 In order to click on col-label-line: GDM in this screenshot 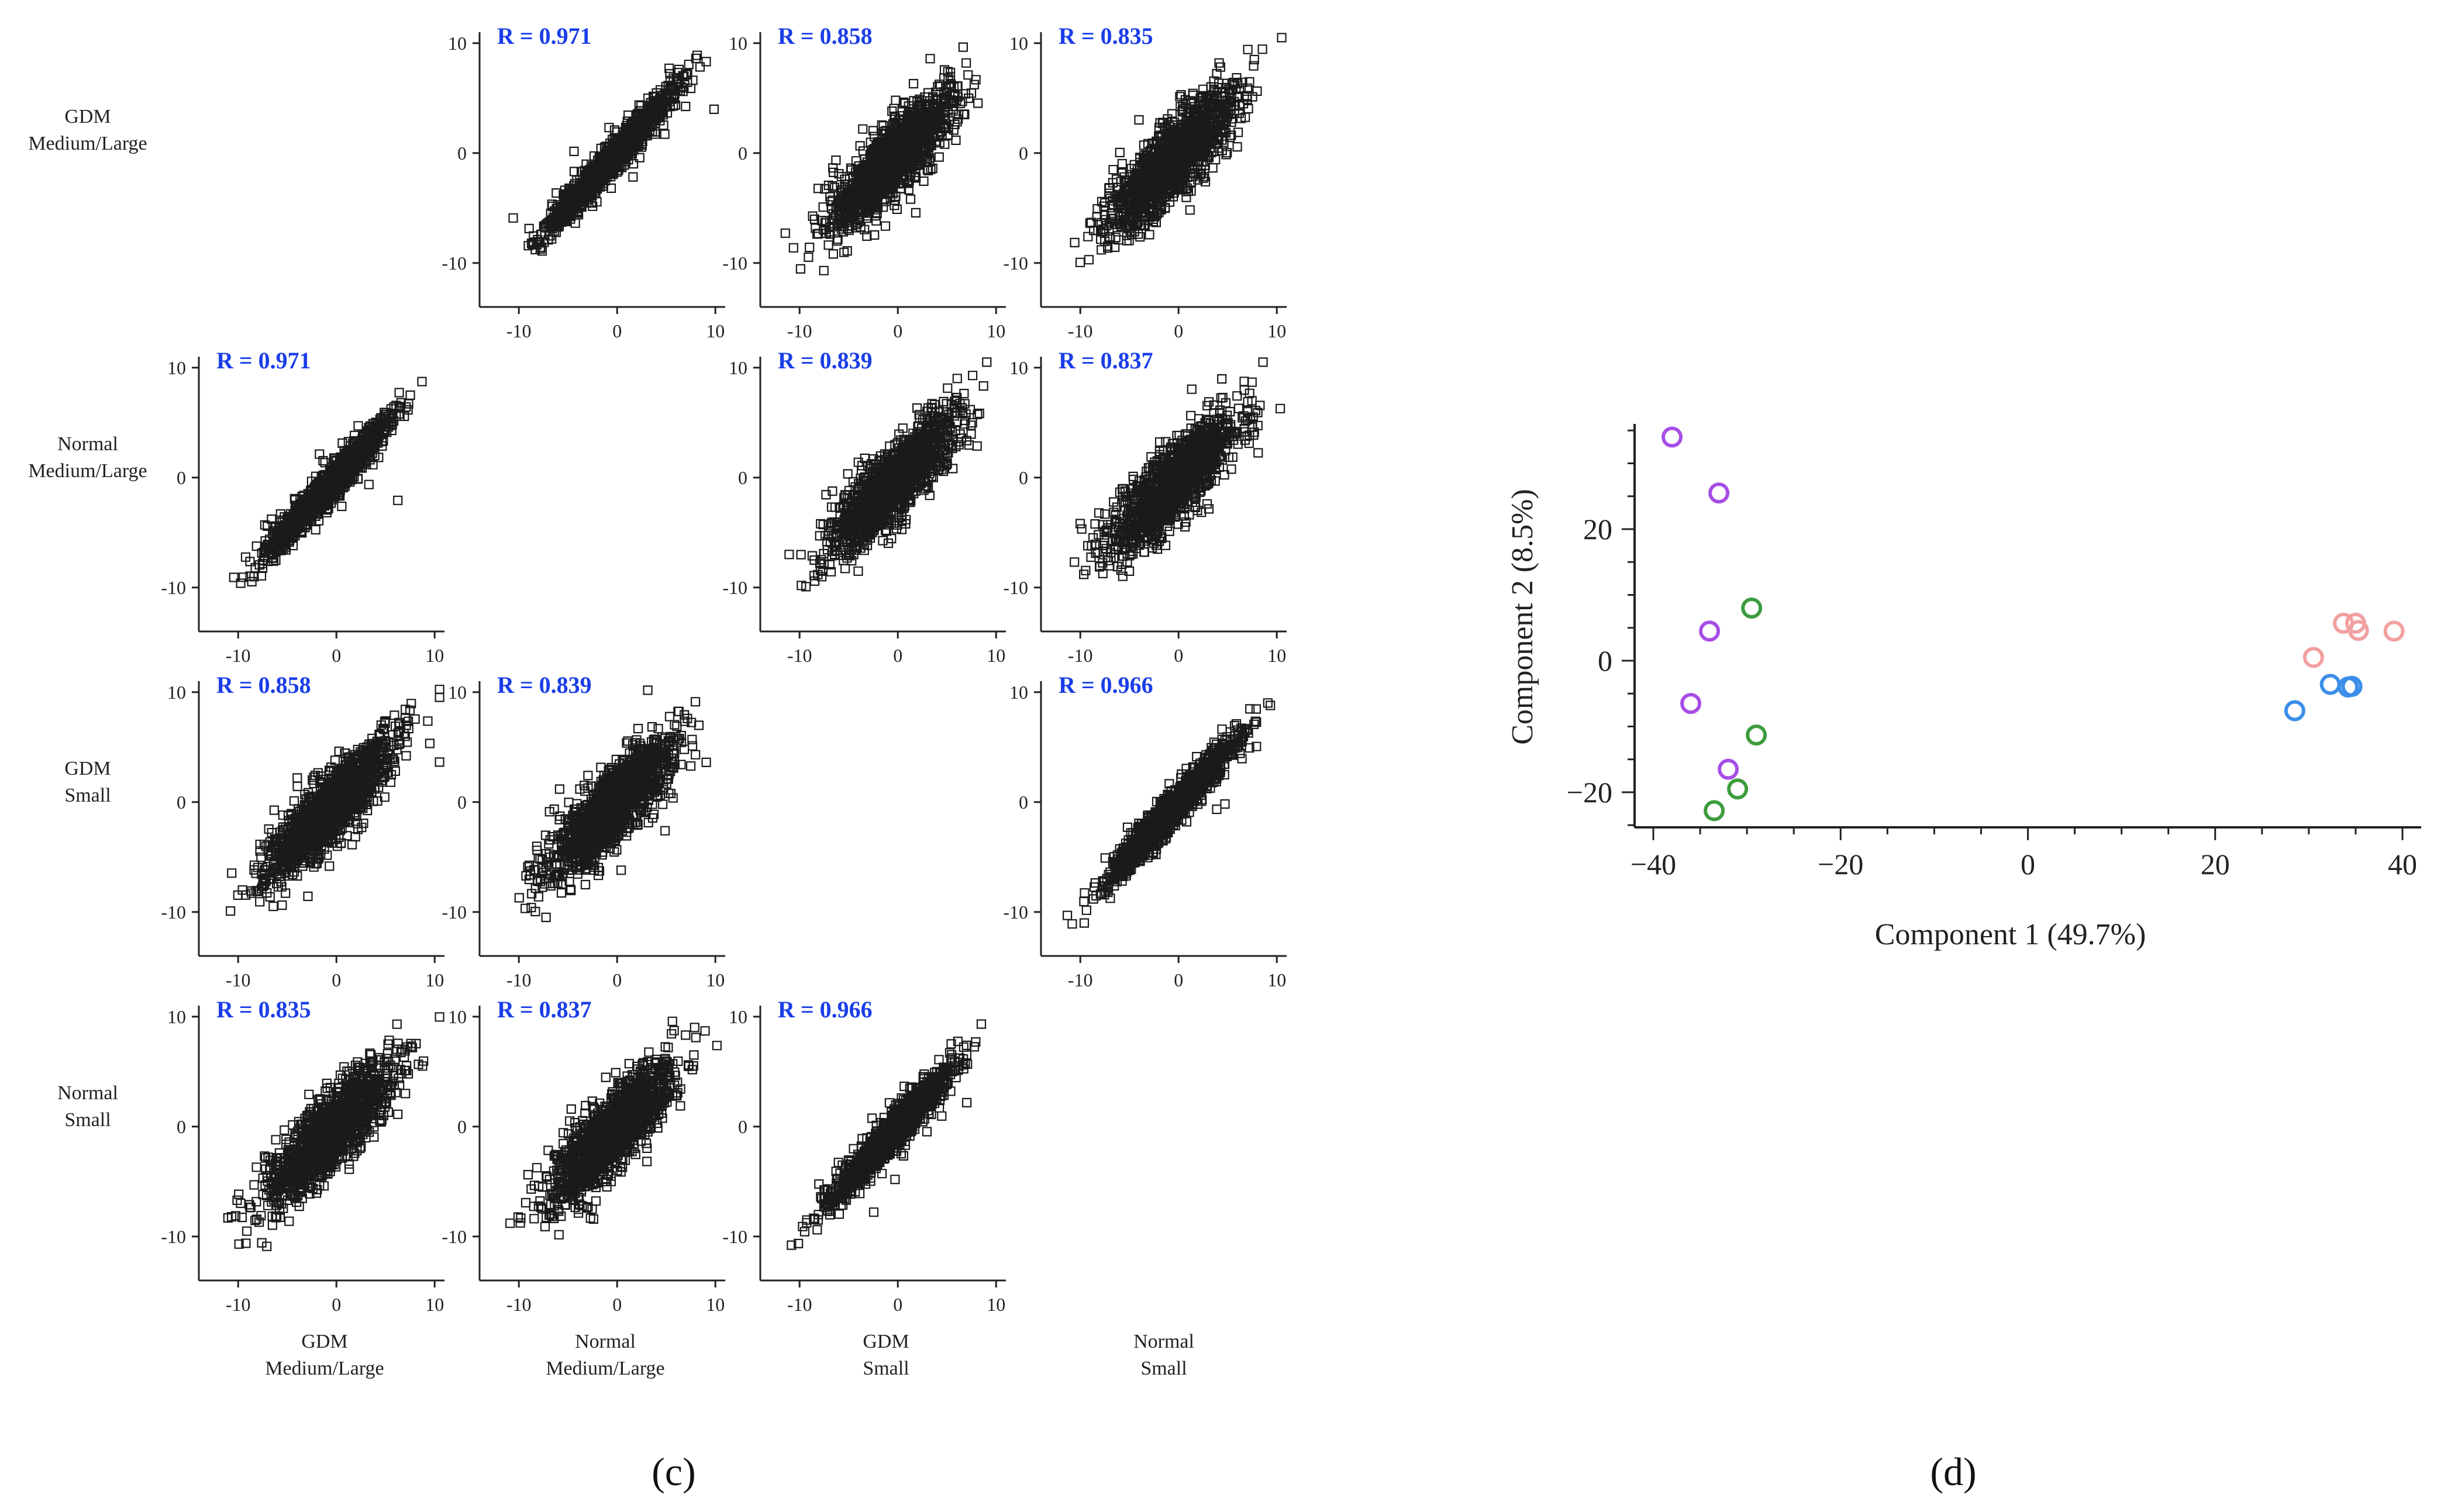, I will do `click(324, 1341)`.